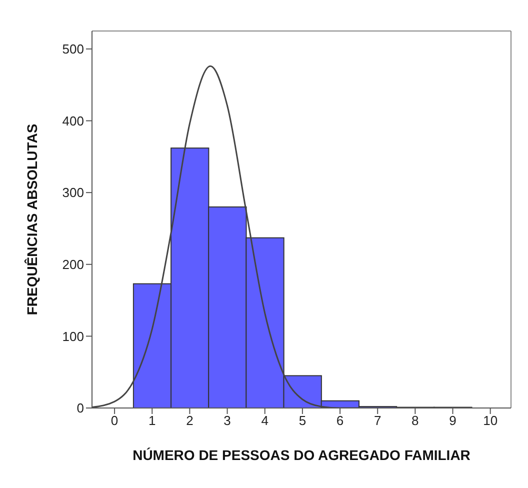  Describe the element at coordinates (227, 420) in the screenshot. I see `x-tick-label: 3` at that location.